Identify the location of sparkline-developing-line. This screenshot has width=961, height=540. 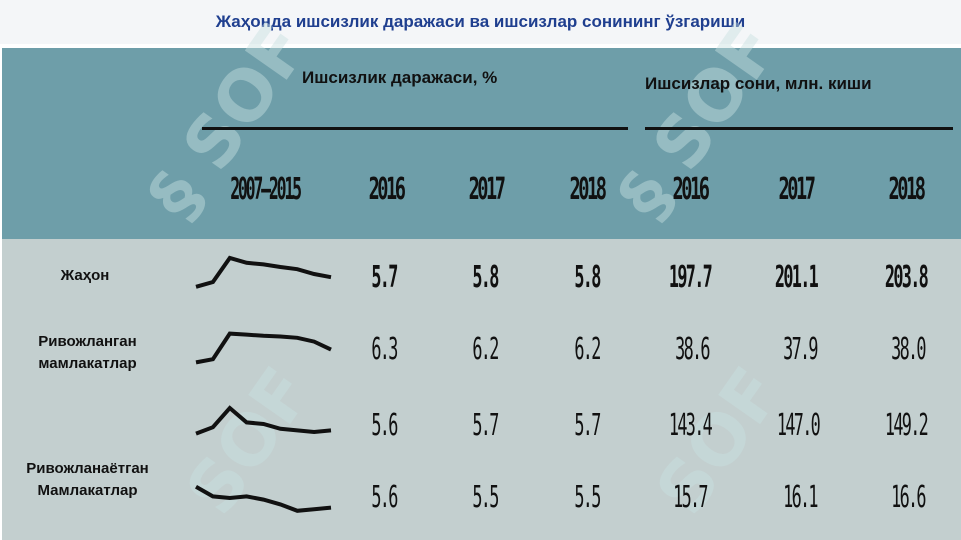
(263, 499).